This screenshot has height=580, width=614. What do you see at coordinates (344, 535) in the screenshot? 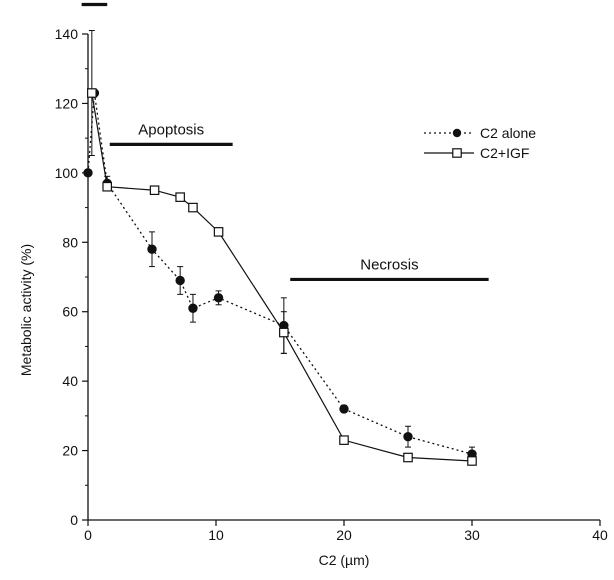
I see `x-tick-label: 20` at bounding box center [344, 535].